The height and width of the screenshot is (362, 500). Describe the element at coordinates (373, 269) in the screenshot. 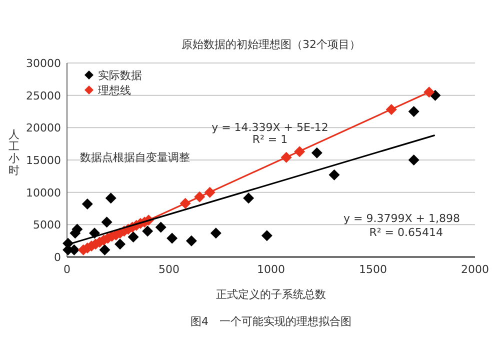

I see `x-tick-label: 1500` at that location.